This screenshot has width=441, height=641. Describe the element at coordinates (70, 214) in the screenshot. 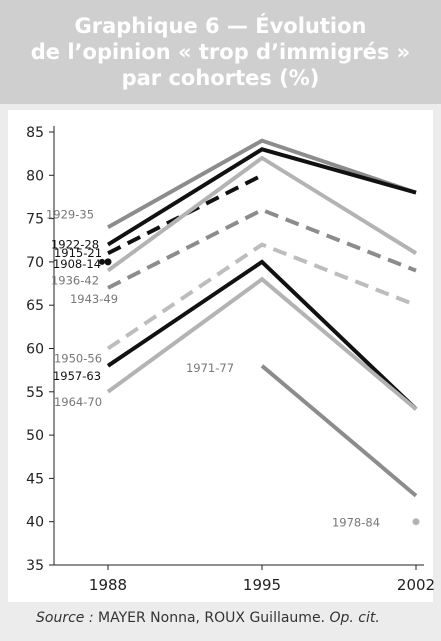

I see `series-label-1929-35: 1929-35` at that location.